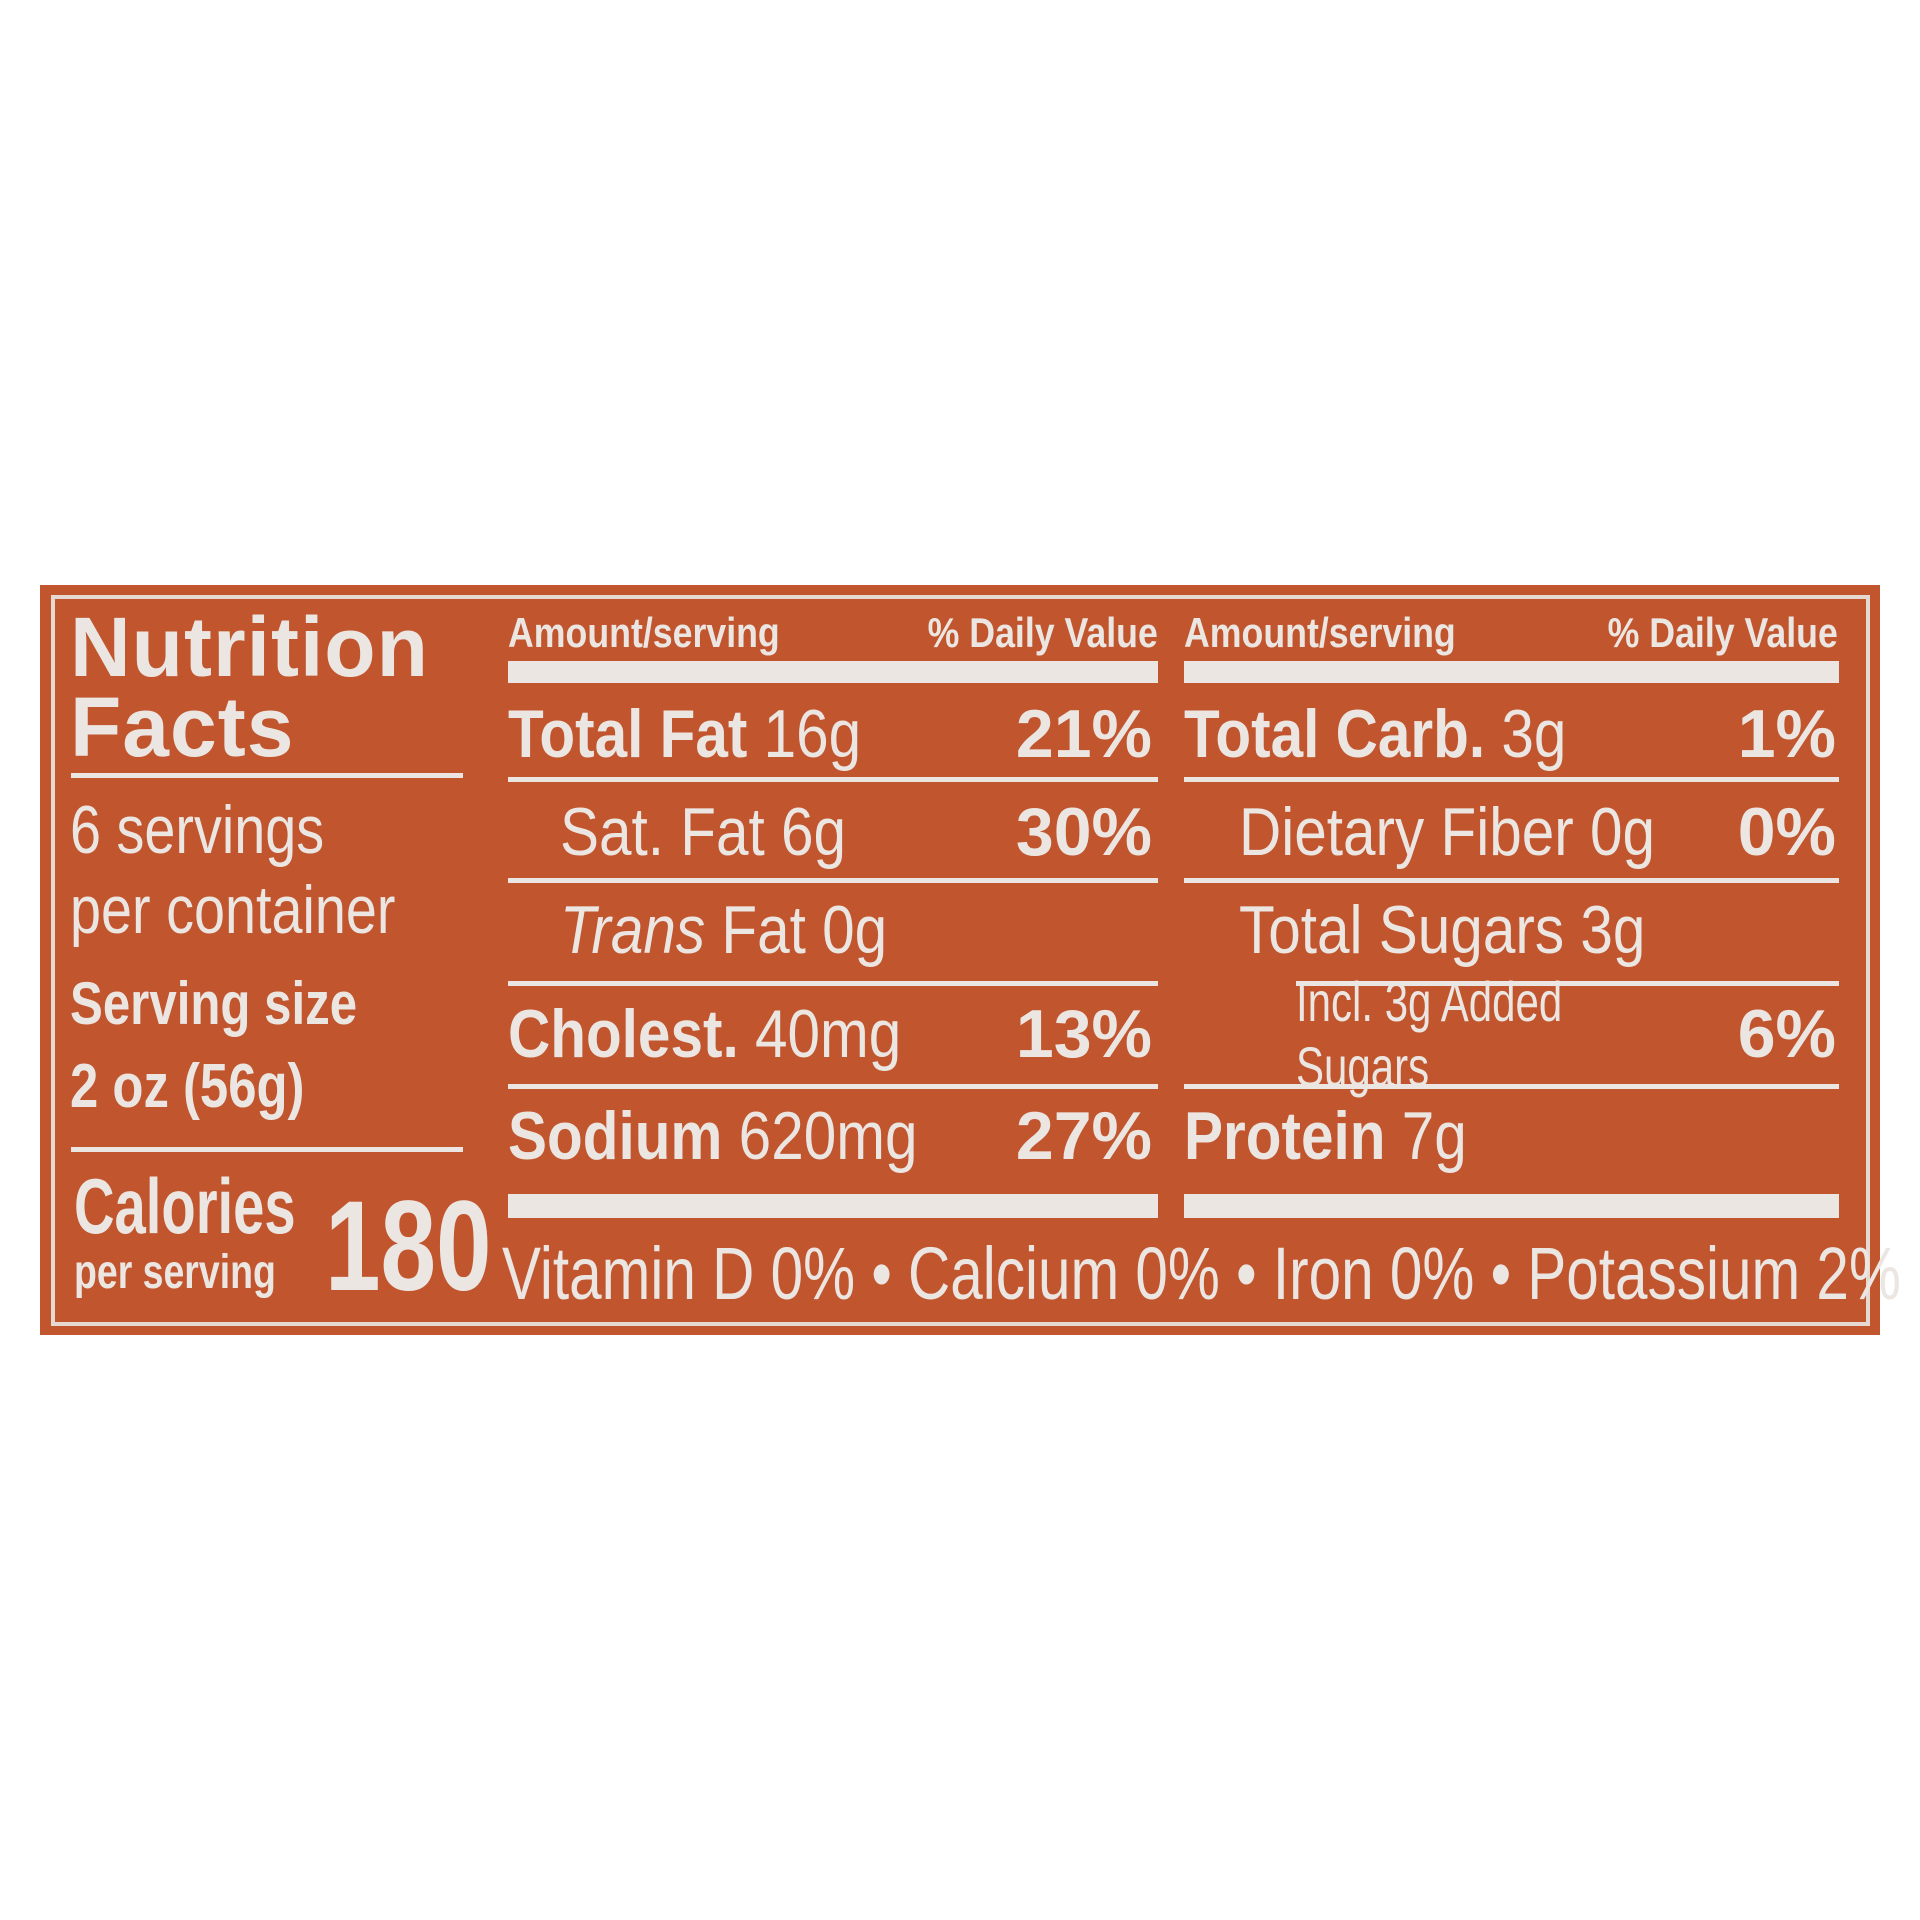  I want to click on nutrient-name: Total Fat, so click(628, 734).